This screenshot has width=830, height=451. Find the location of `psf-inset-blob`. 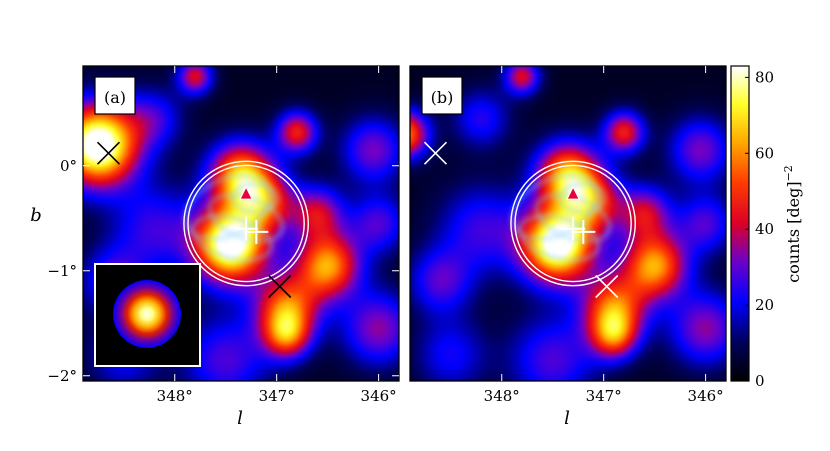

psf-inset-blob is located at coordinates (147, 314).